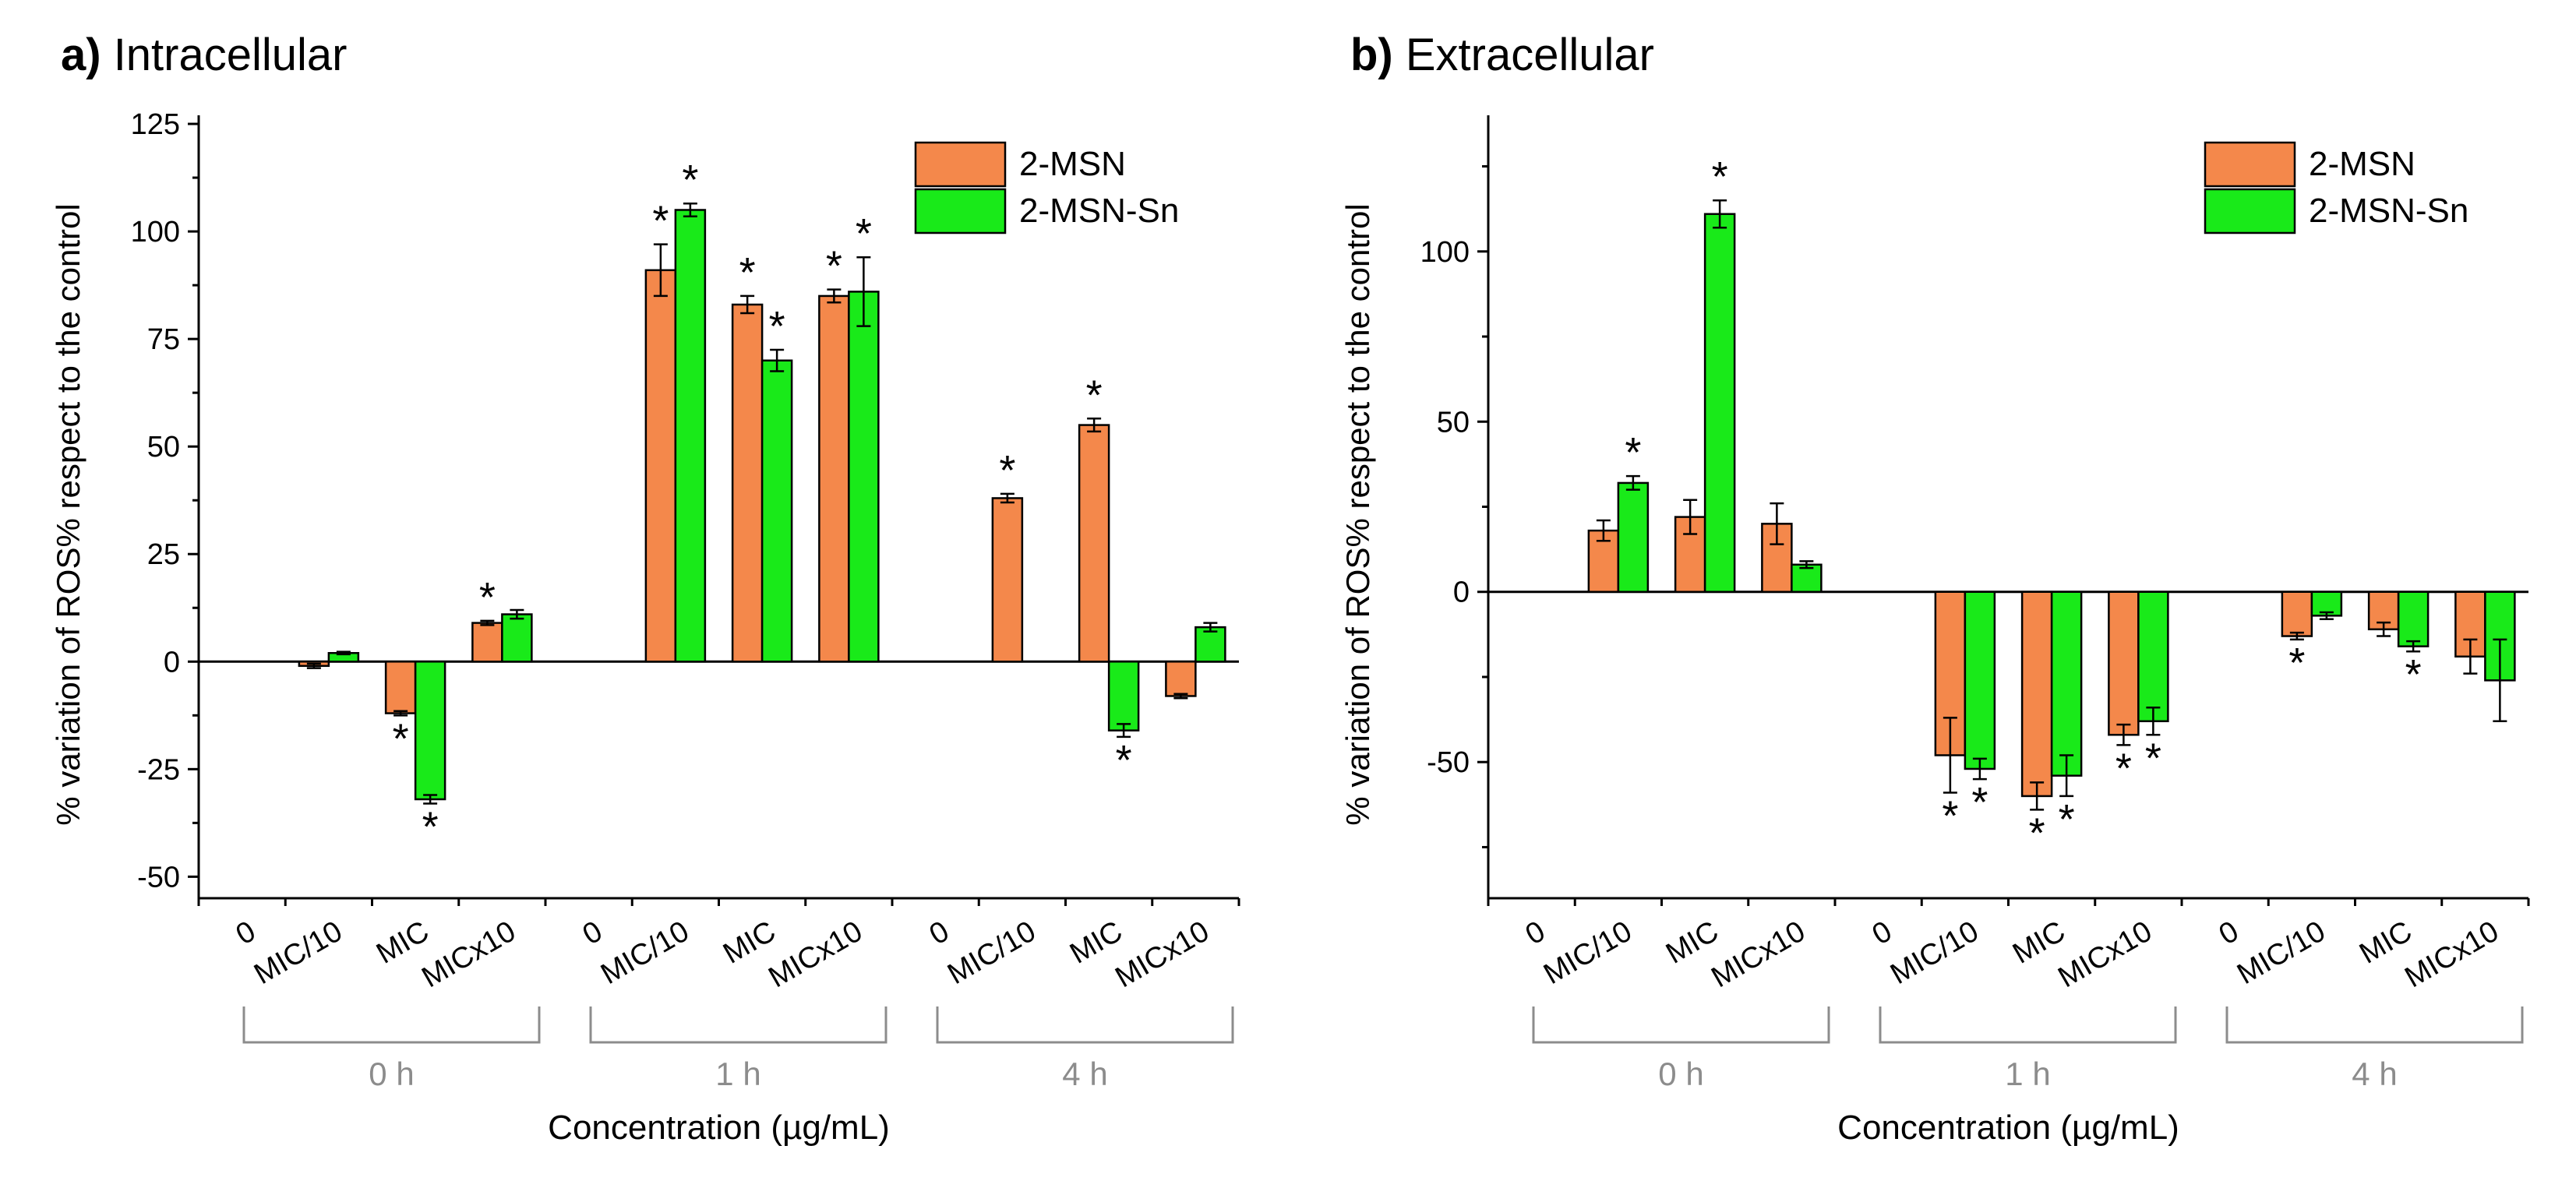  What do you see at coordinates (1530, 55) in the screenshot?
I see `panel-title: Extracellular` at bounding box center [1530, 55].